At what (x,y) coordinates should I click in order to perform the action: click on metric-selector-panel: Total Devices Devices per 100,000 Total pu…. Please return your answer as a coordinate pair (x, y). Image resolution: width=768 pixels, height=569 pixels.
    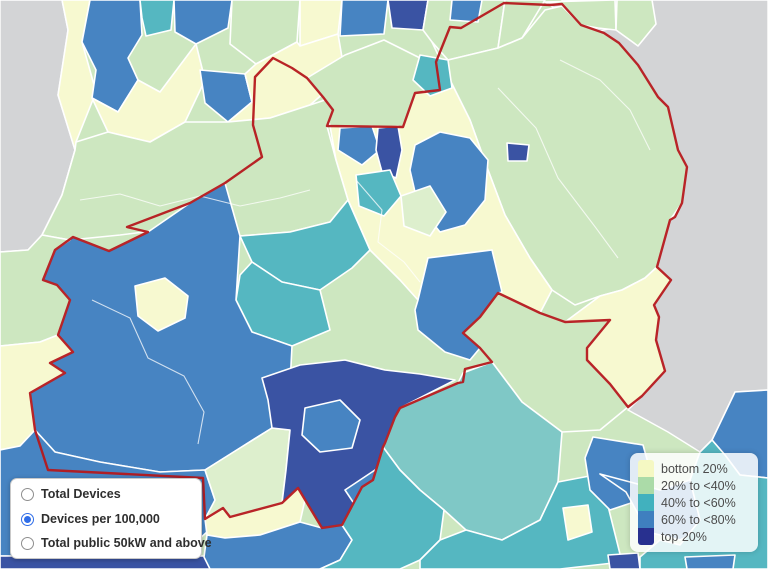
    Looking at the image, I should click on (111, 518).